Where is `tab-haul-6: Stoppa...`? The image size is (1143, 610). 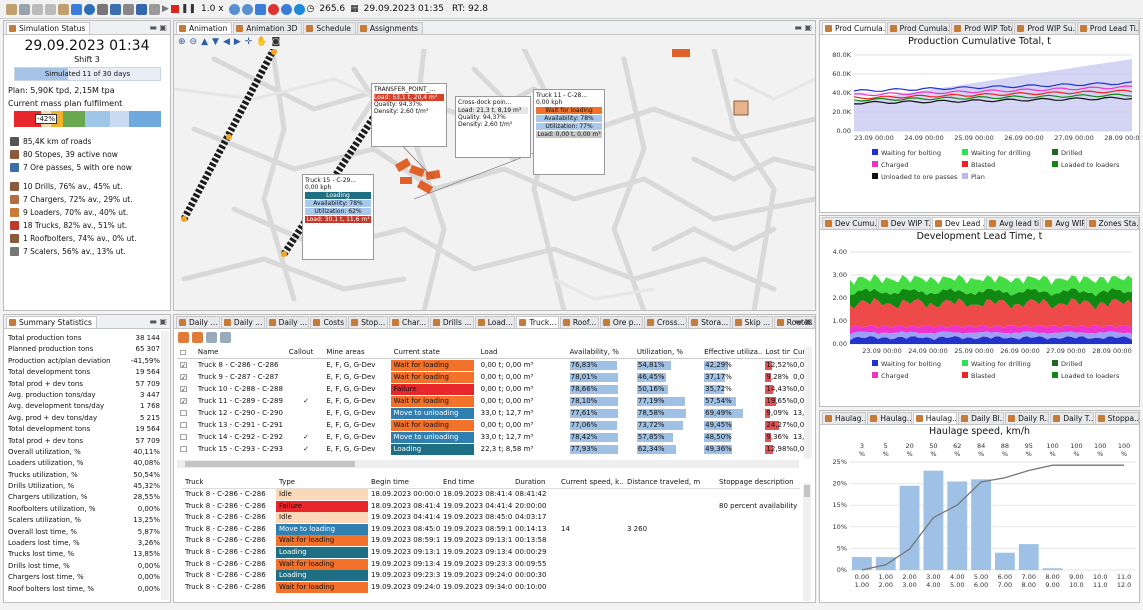 tab-haul-6: Stoppa... is located at coordinates (1116, 418).